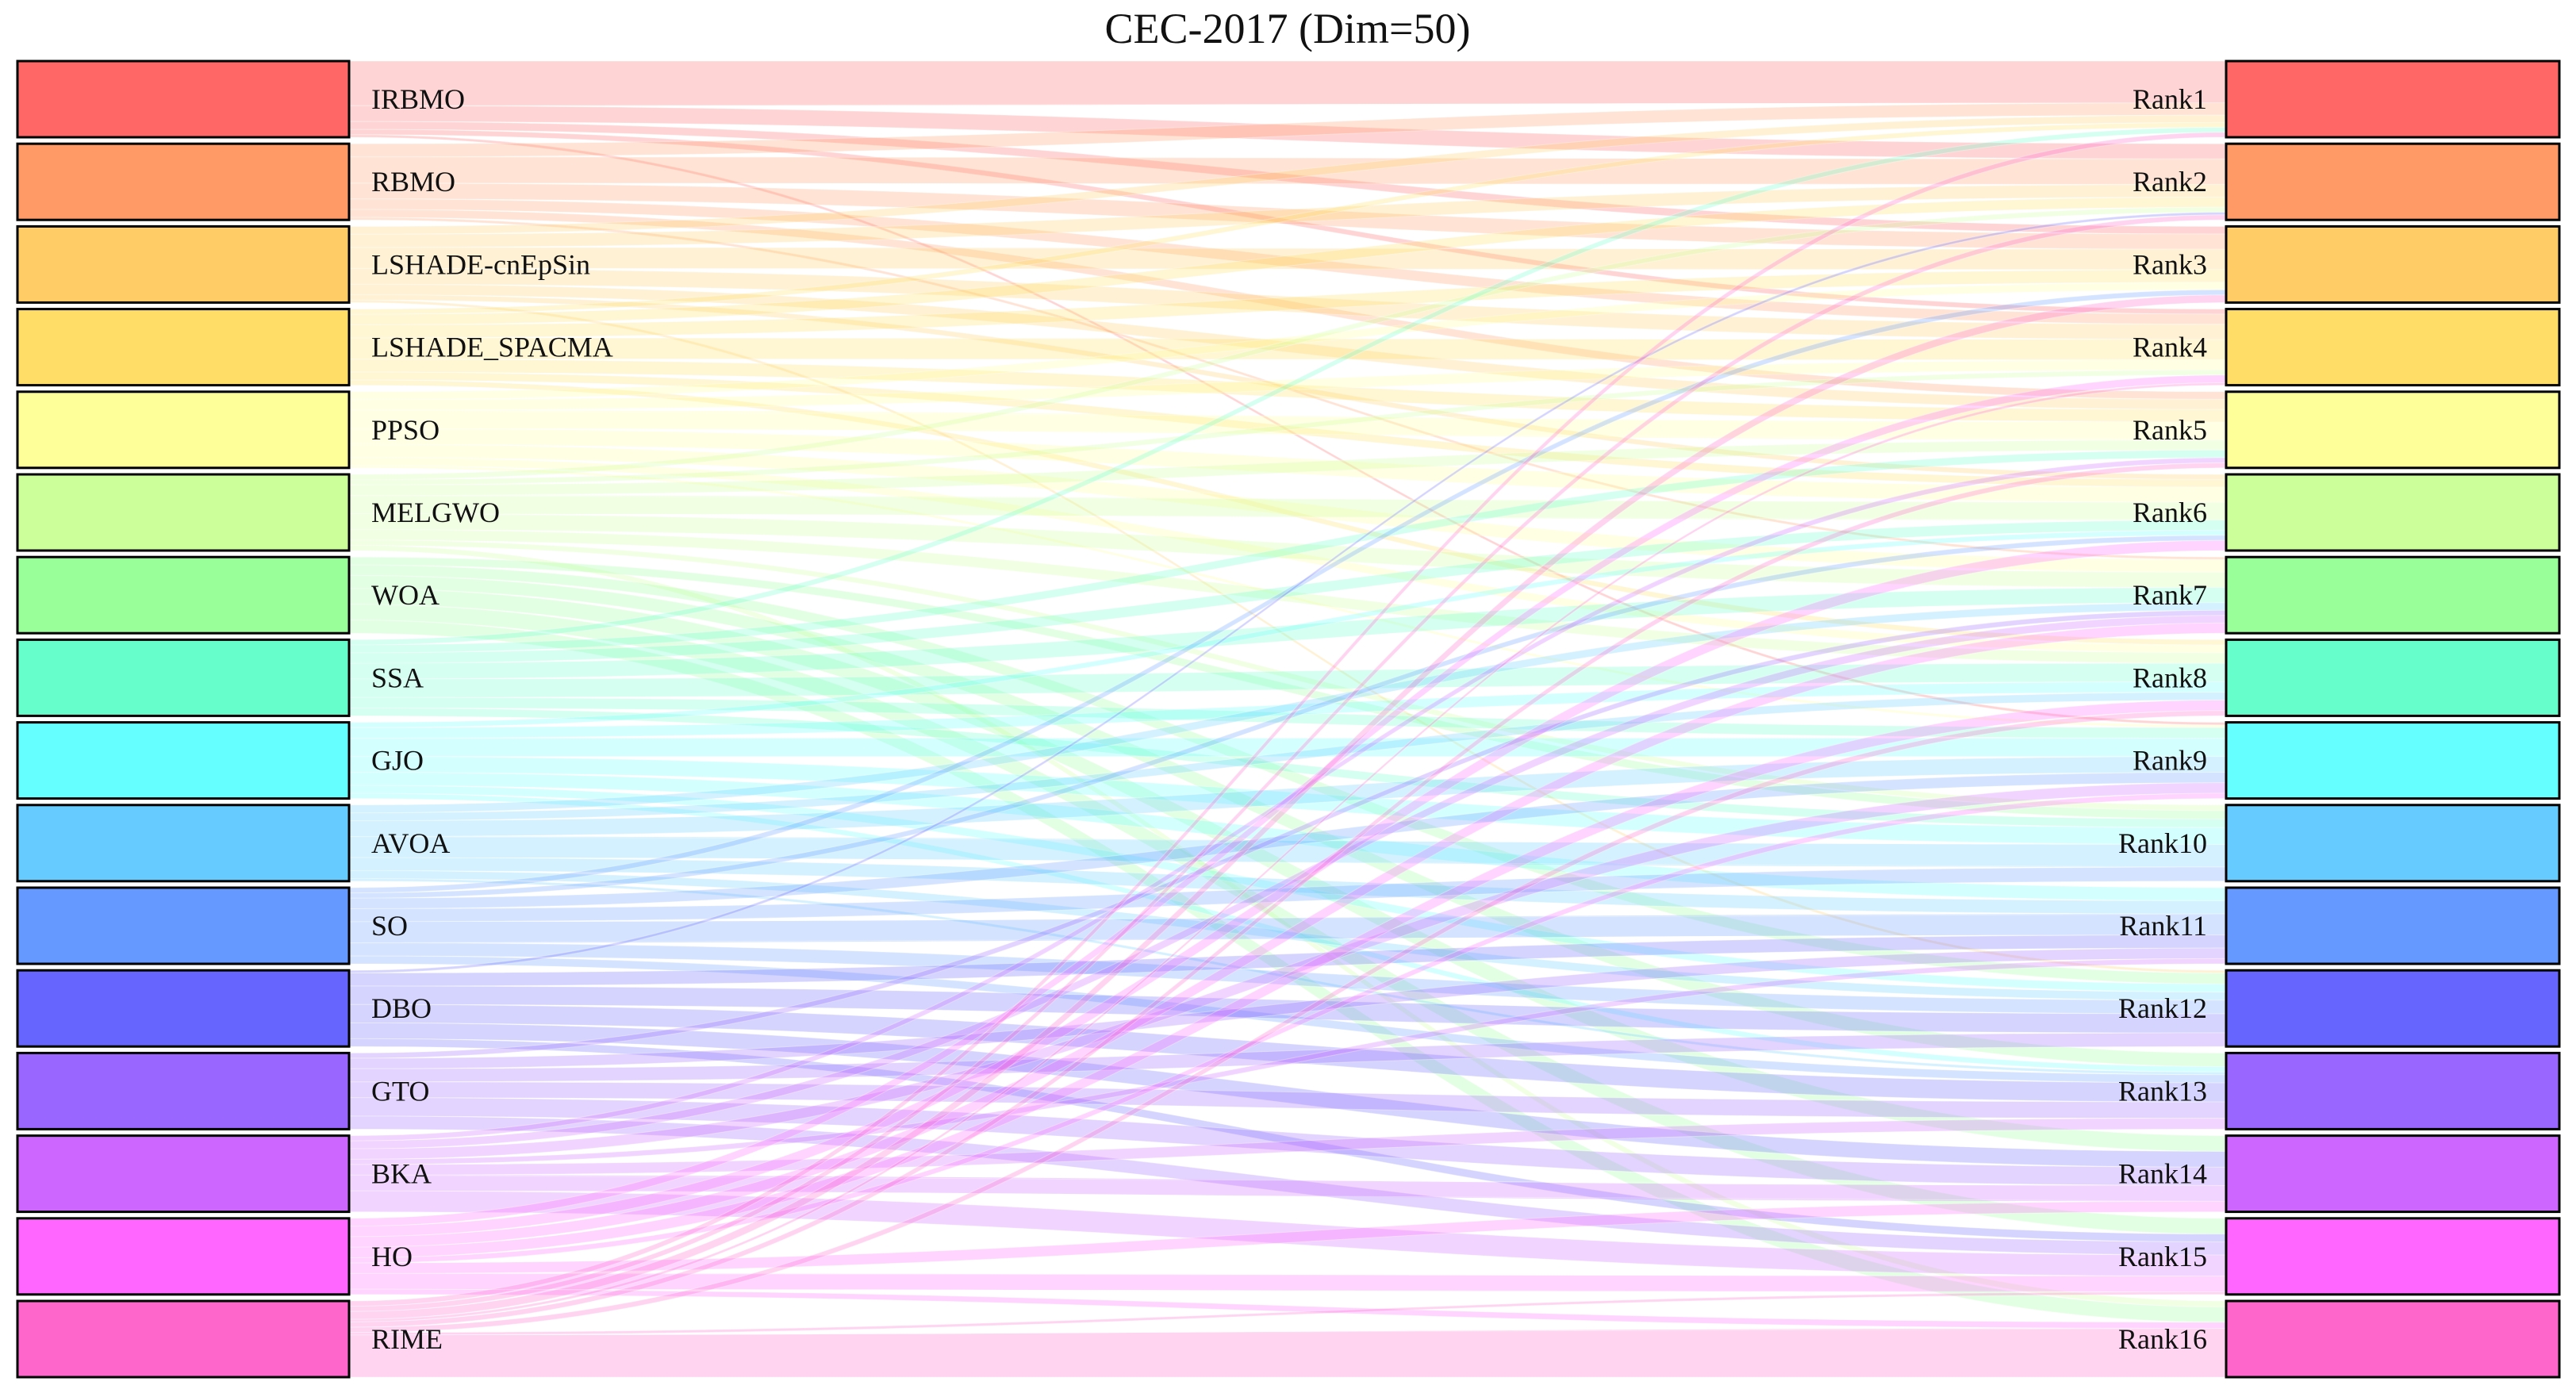 The width and height of the screenshot is (2576, 1393). Describe the element at coordinates (2170, 677) in the screenshot. I see `rank-label-rank8: Rank8` at that location.